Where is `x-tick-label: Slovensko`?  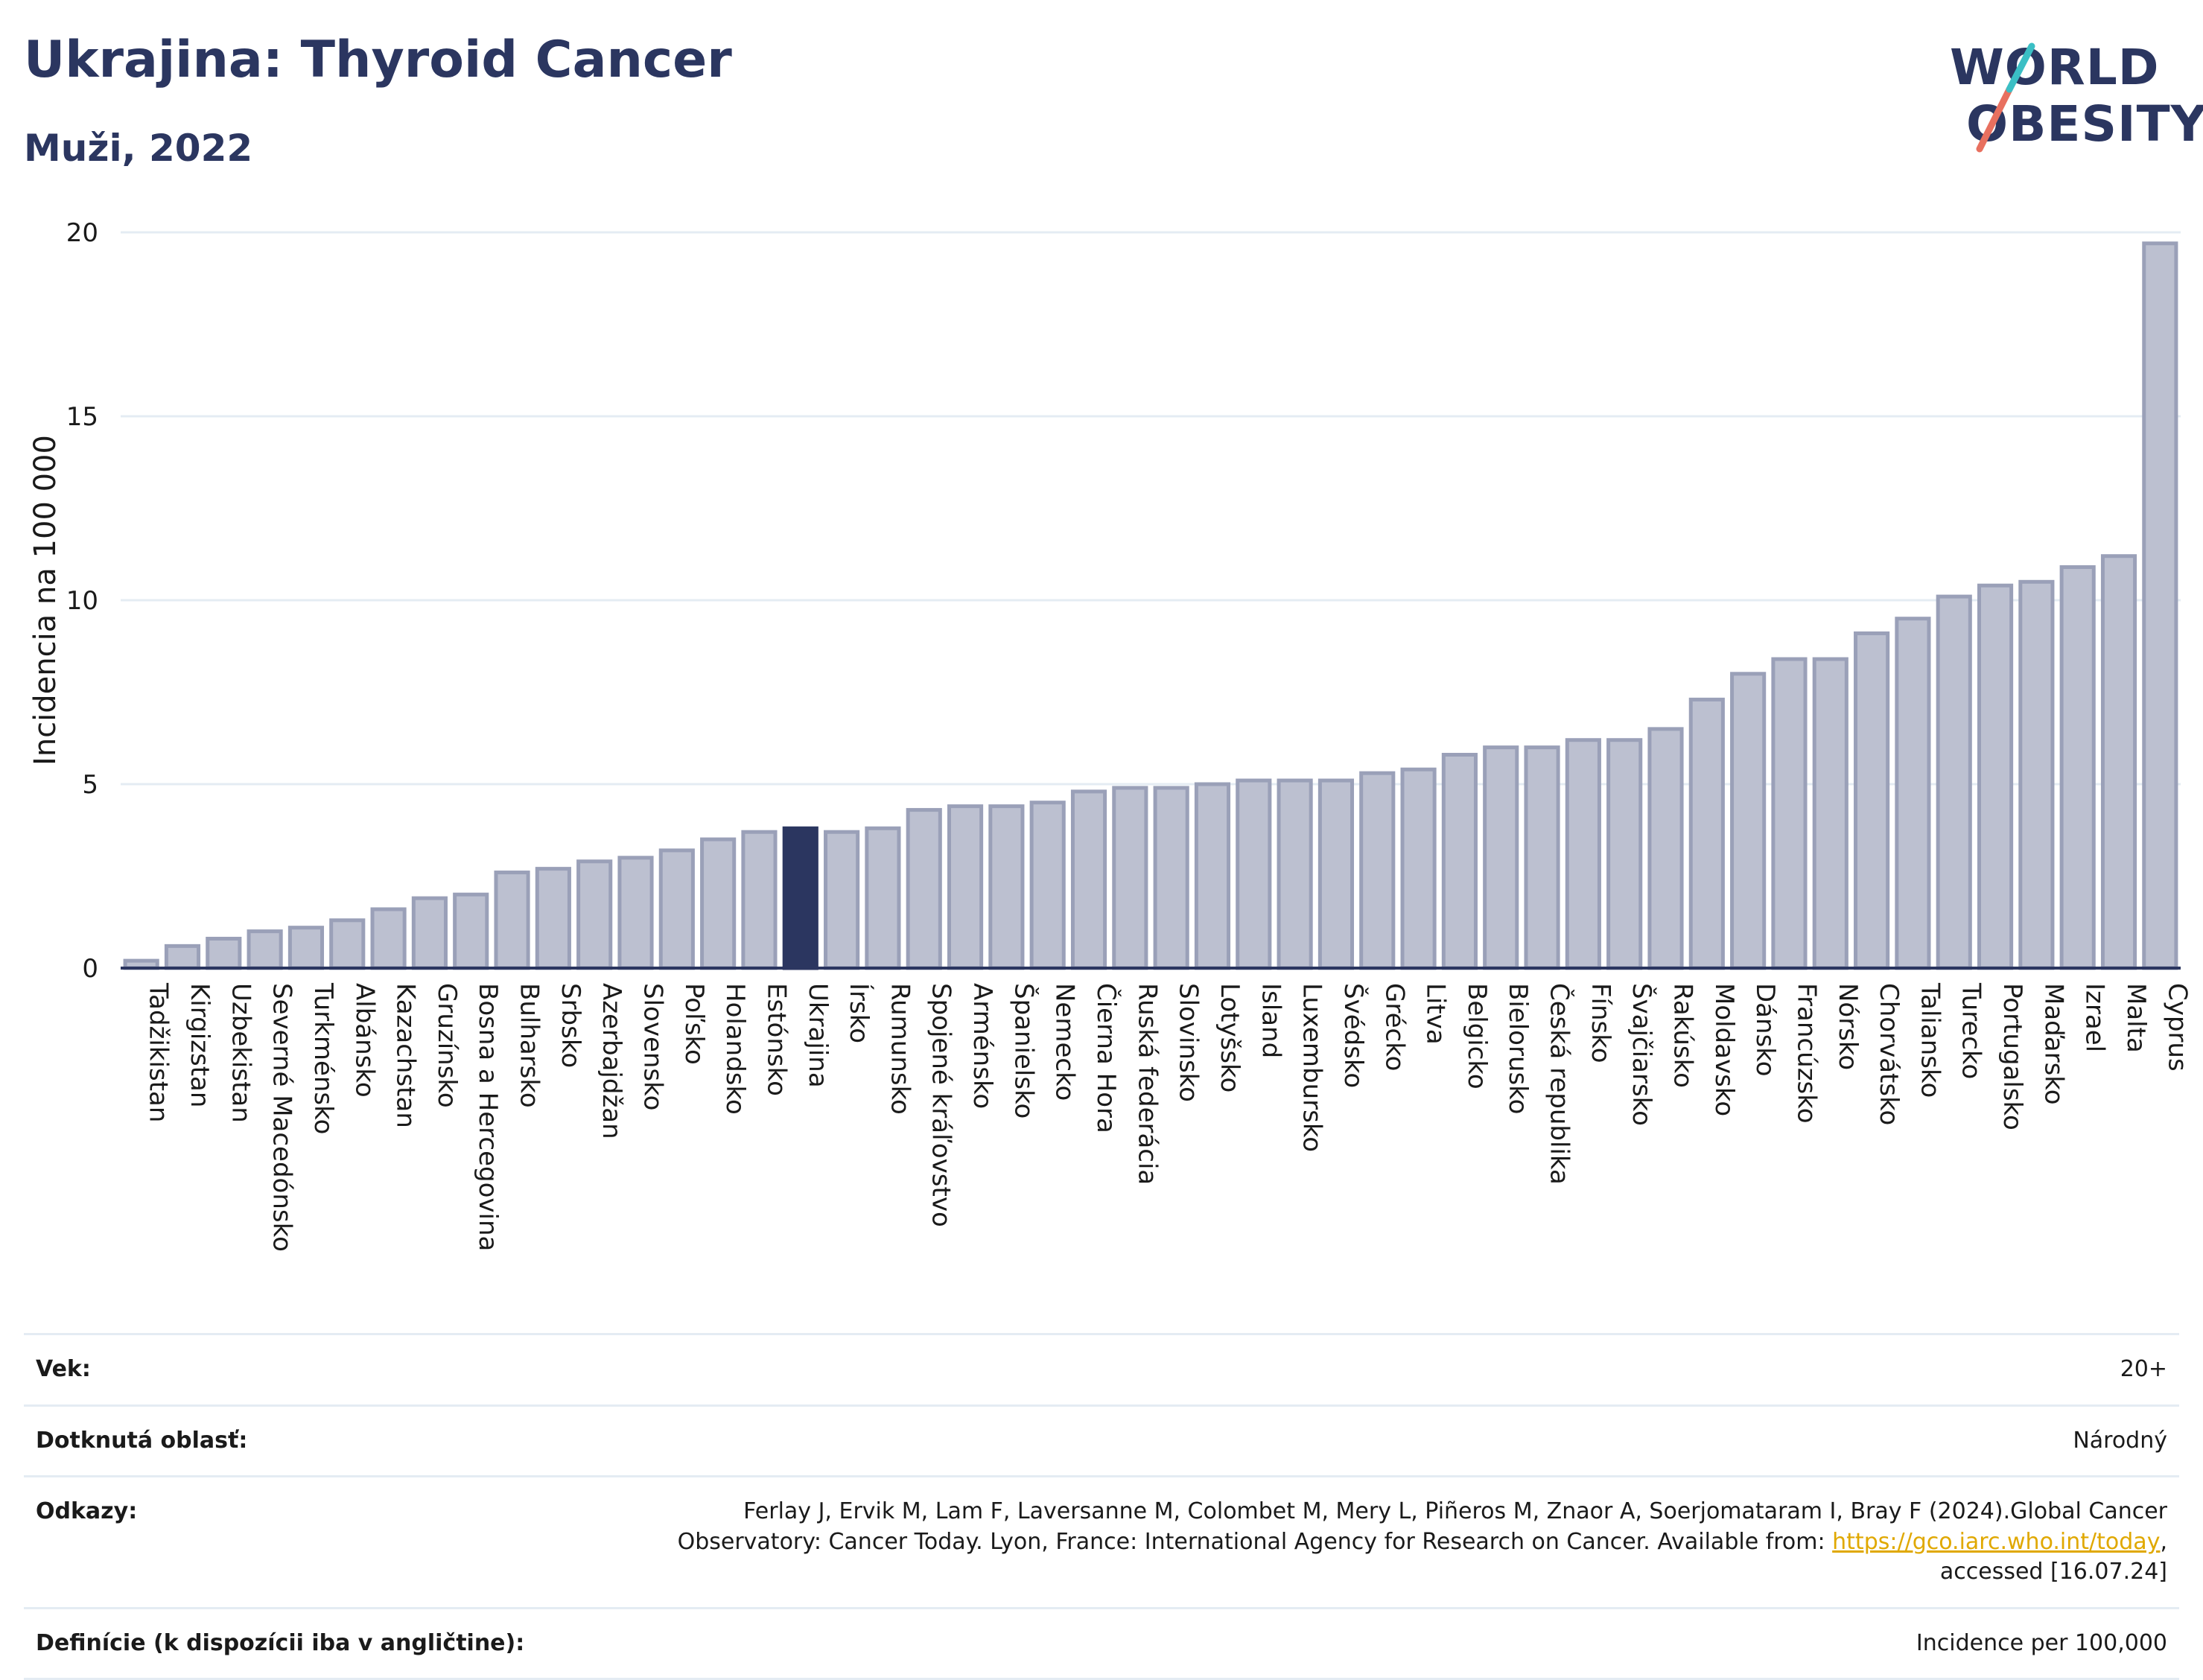
x-tick-label: Slovensko is located at coordinates (653, 1046).